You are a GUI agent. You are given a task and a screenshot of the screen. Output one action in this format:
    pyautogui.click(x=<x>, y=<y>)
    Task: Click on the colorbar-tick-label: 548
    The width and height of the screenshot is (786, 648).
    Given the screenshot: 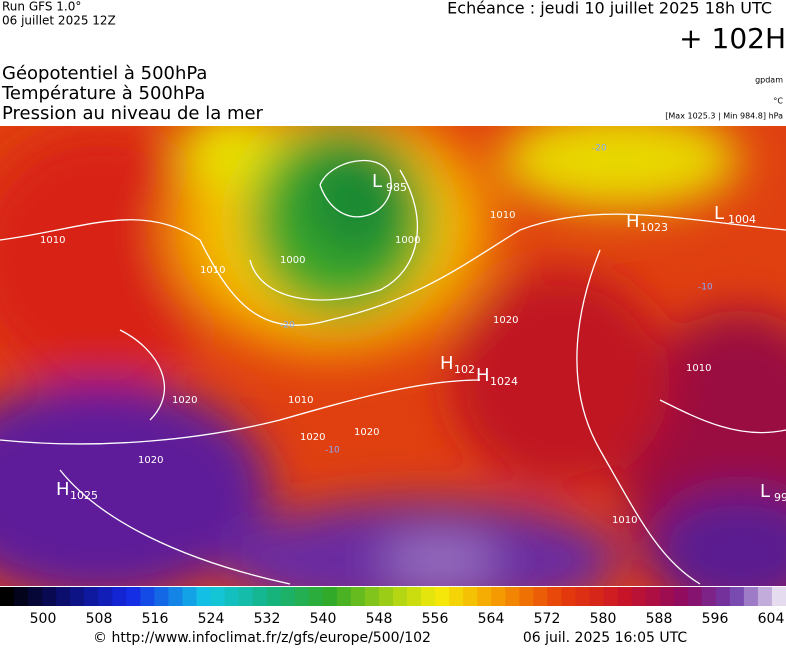 What is the action you would take?
    pyautogui.click(x=379, y=619)
    